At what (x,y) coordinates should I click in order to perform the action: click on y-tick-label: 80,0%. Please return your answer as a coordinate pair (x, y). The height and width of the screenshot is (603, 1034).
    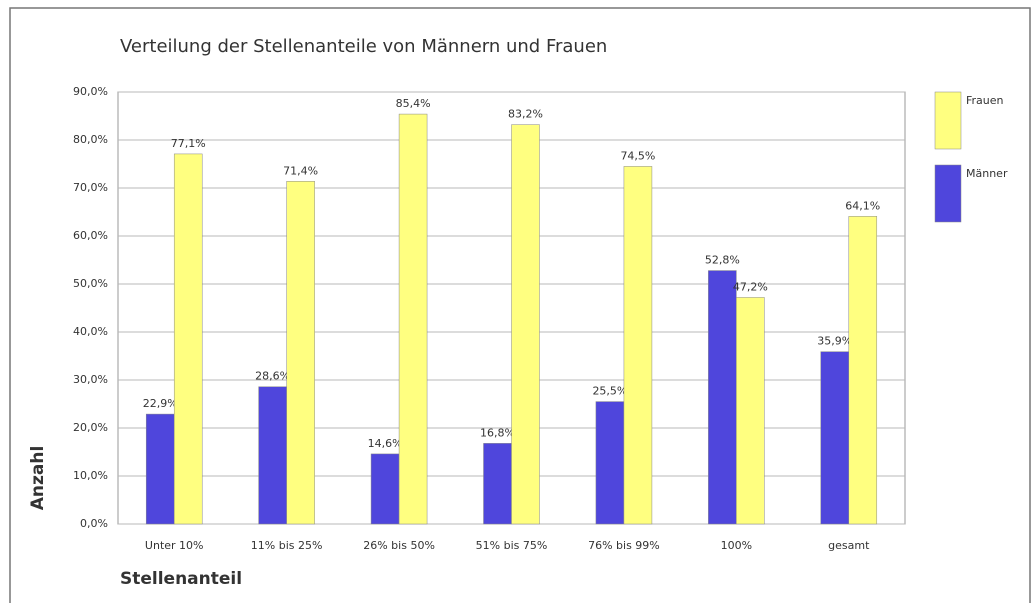
    Looking at the image, I should click on (90, 139).